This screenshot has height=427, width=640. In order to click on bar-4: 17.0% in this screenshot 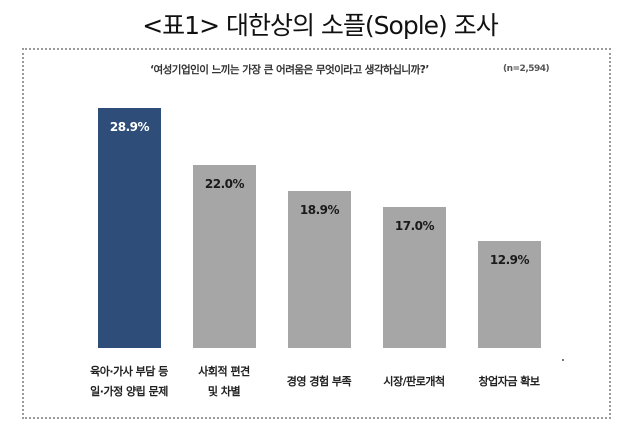, I will do `click(414, 277)`.